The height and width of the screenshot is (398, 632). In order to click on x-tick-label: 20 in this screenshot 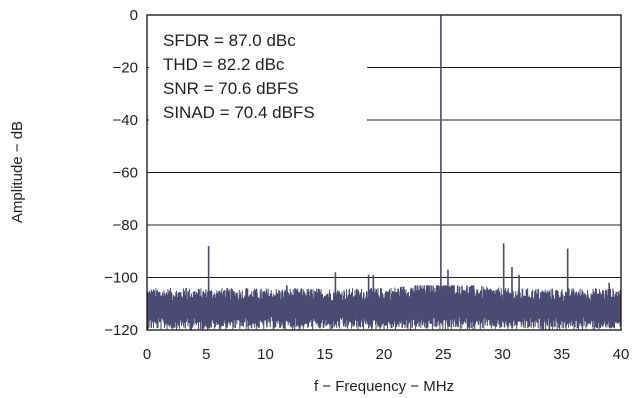, I will do `click(384, 354)`.